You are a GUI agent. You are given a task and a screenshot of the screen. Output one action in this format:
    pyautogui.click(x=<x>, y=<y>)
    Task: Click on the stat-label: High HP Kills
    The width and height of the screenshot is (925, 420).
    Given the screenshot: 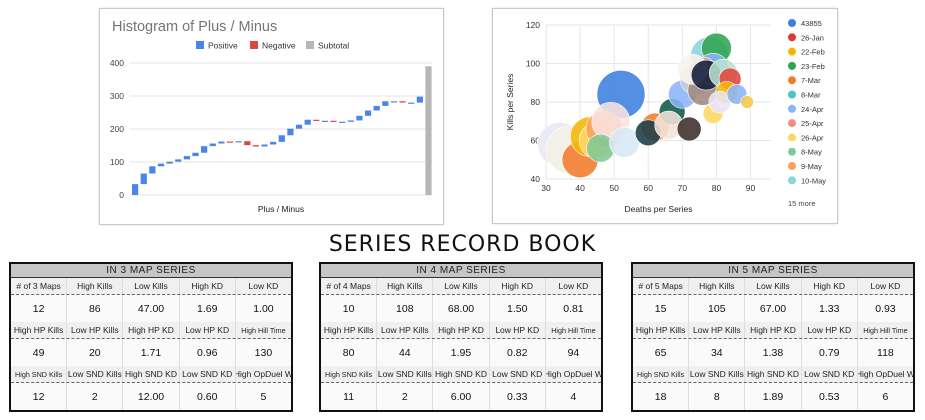 What is the action you would take?
    pyautogui.click(x=349, y=330)
    